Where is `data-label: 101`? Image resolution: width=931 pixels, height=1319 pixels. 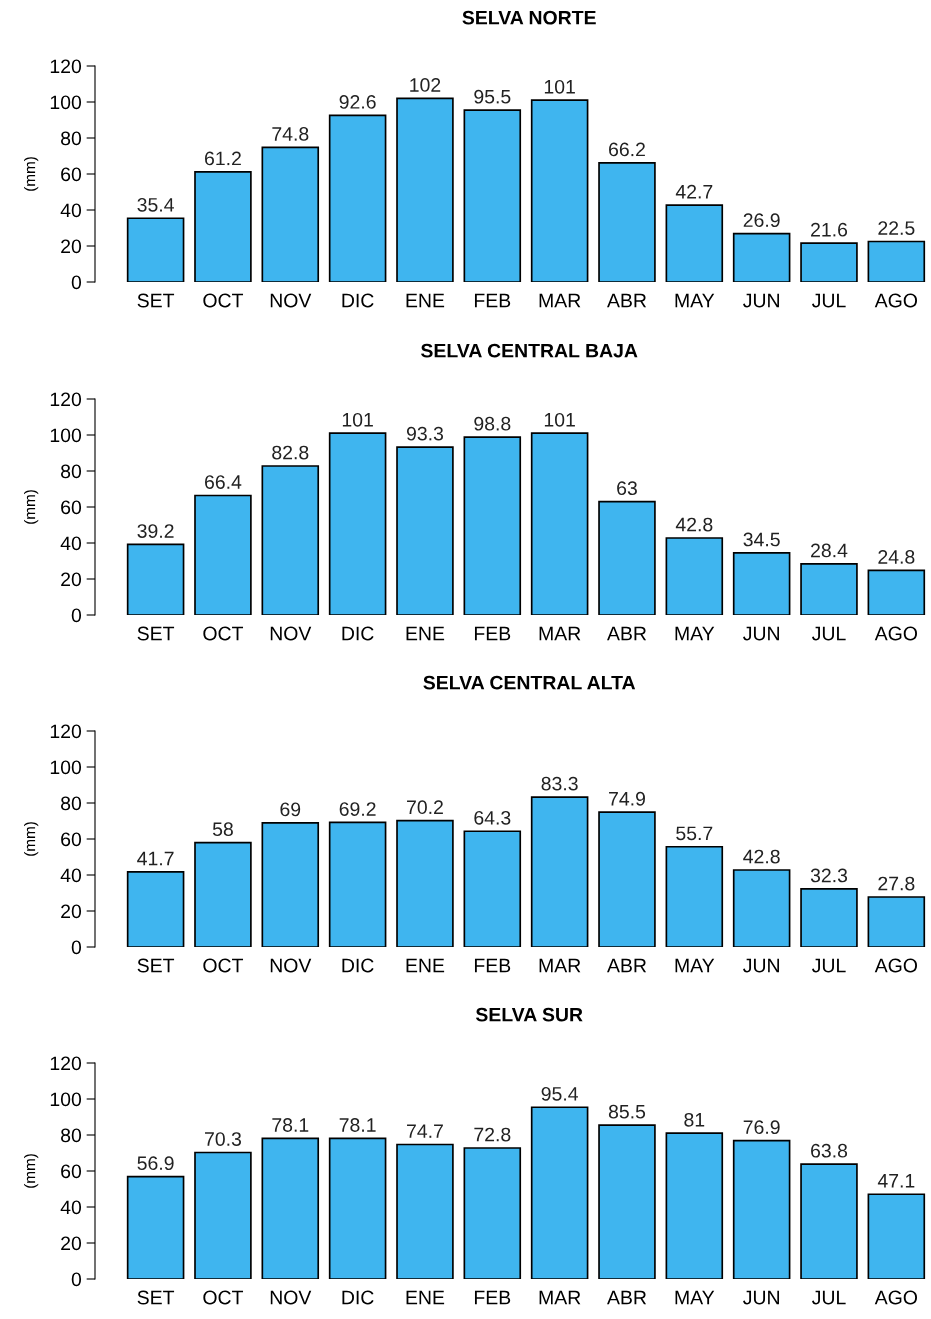
data-label: 101 is located at coordinates (559, 419).